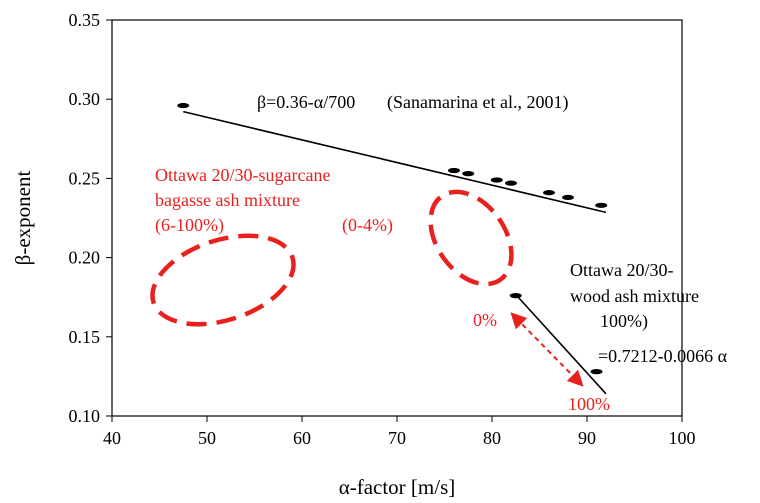 This screenshot has height=503, width=760. I want to click on zero-to-hundred-arrow, so click(547, 349).